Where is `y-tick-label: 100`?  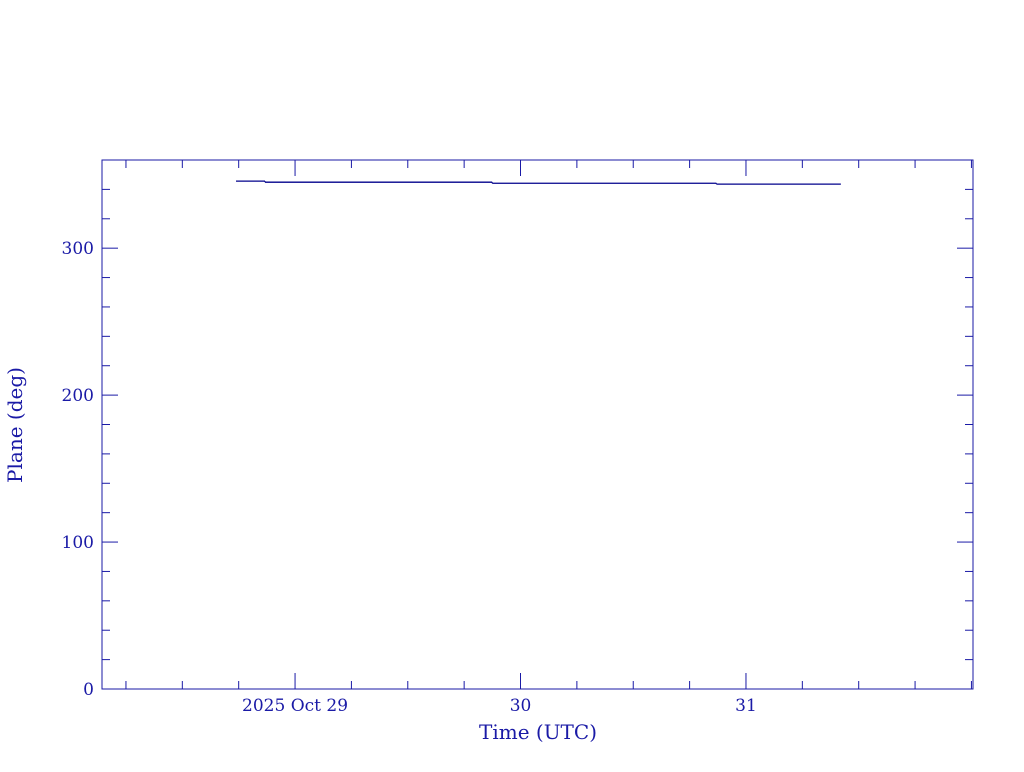 y-tick-label: 100 is located at coordinates (78, 543).